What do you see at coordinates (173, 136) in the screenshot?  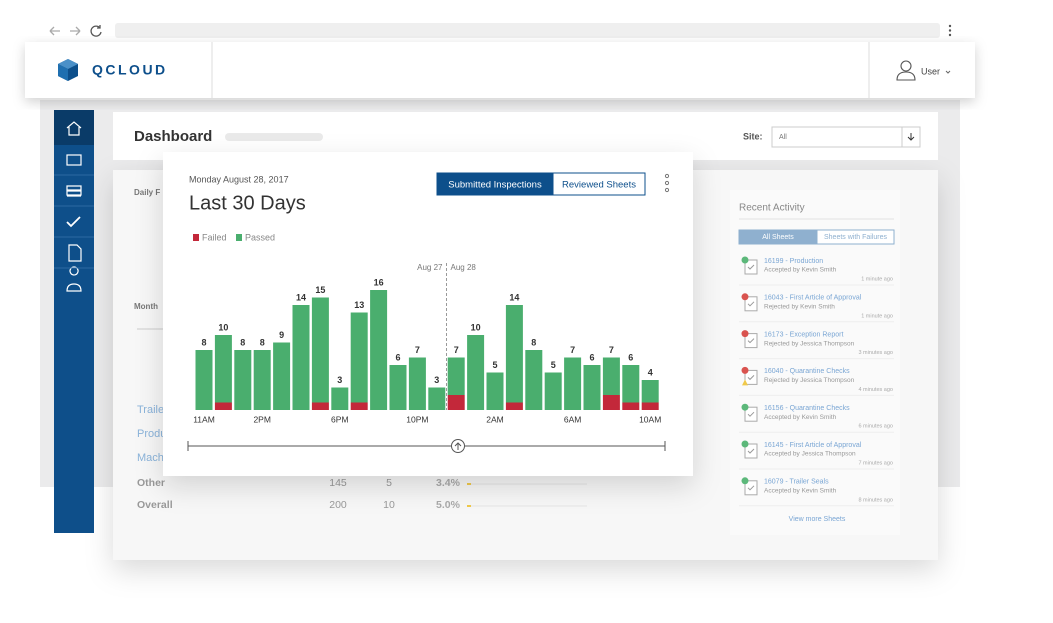 I see `page-title: Dashboard` at bounding box center [173, 136].